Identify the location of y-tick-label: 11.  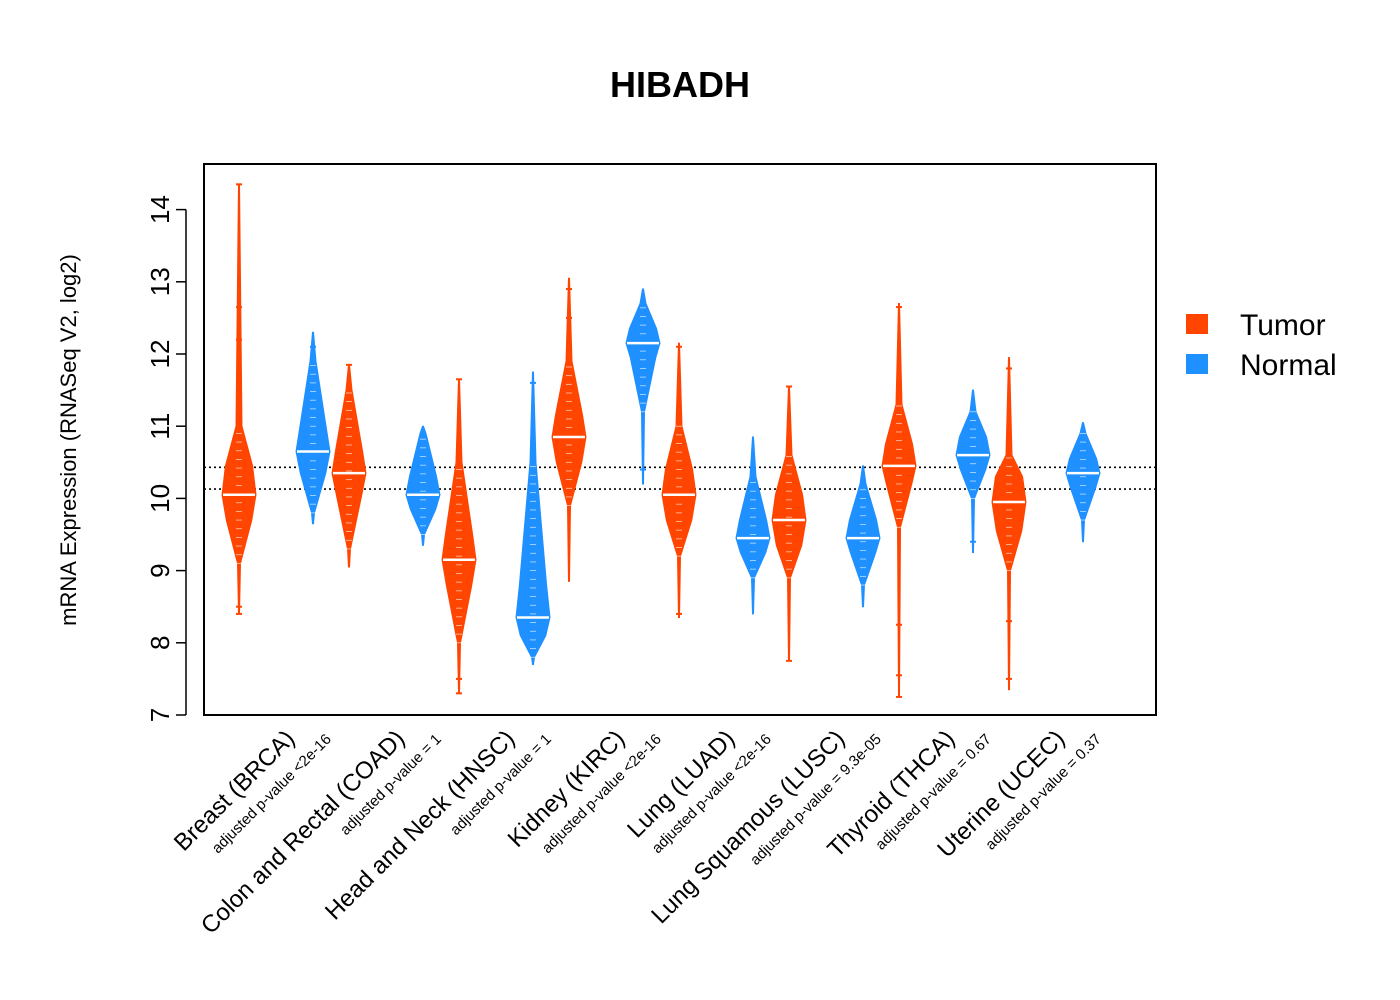
(160, 426).